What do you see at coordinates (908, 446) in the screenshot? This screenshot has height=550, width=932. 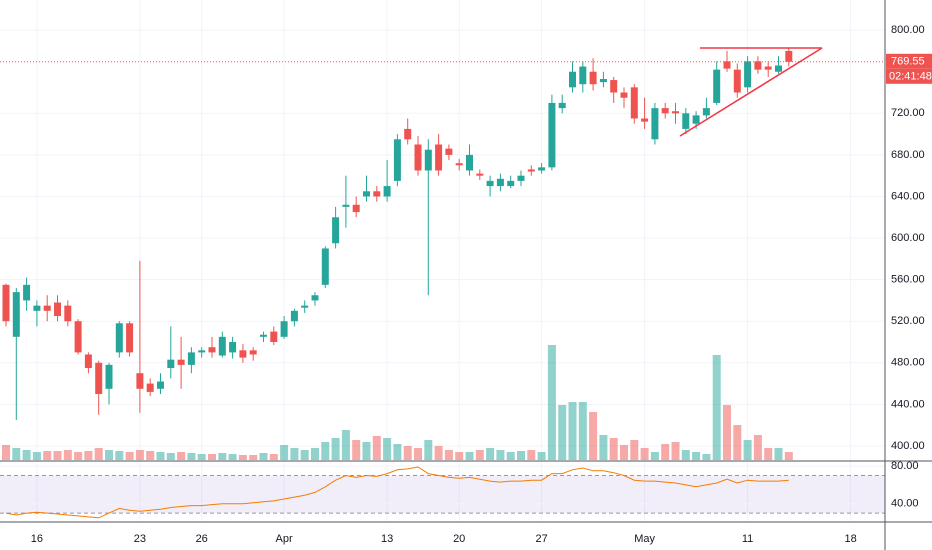 I see `y-tick-label: 400.00` at bounding box center [908, 446].